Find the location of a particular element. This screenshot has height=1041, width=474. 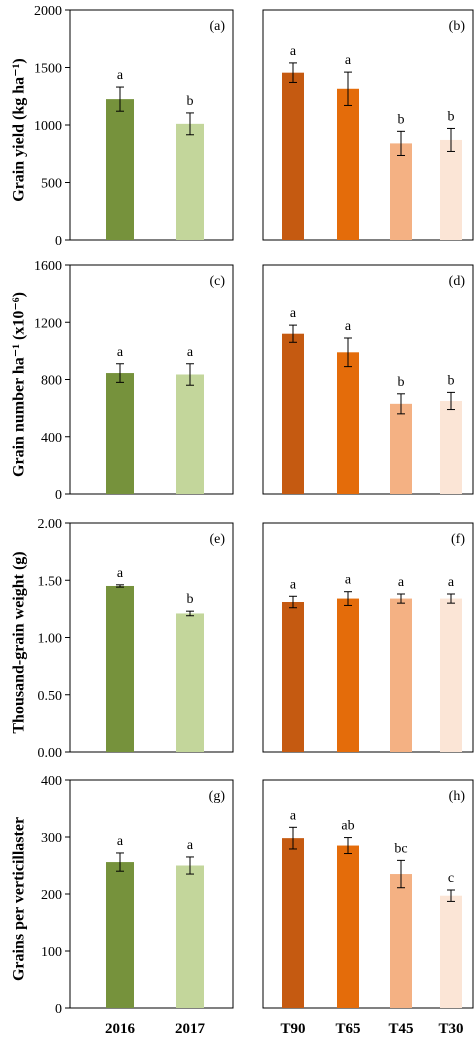

panel-label: (d) is located at coordinates (457, 281).